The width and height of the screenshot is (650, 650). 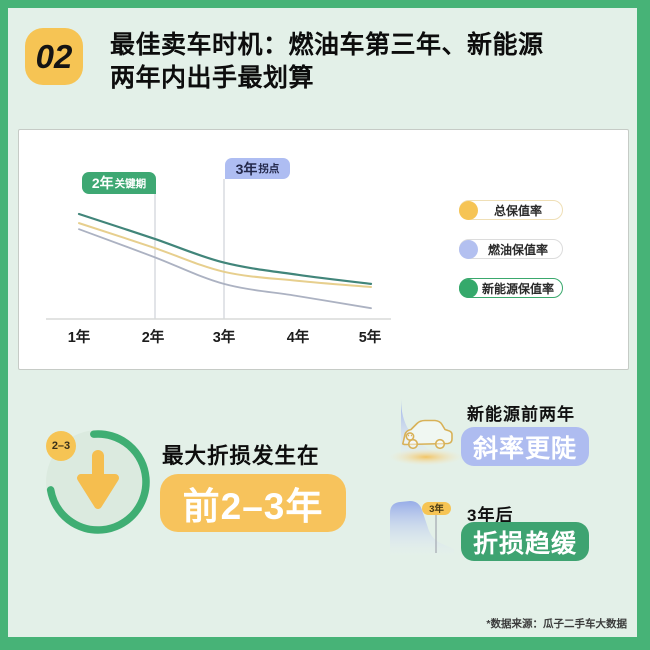 I want to click on annotation-flag-2yr: 2年 关键期, so click(x=119, y=183).